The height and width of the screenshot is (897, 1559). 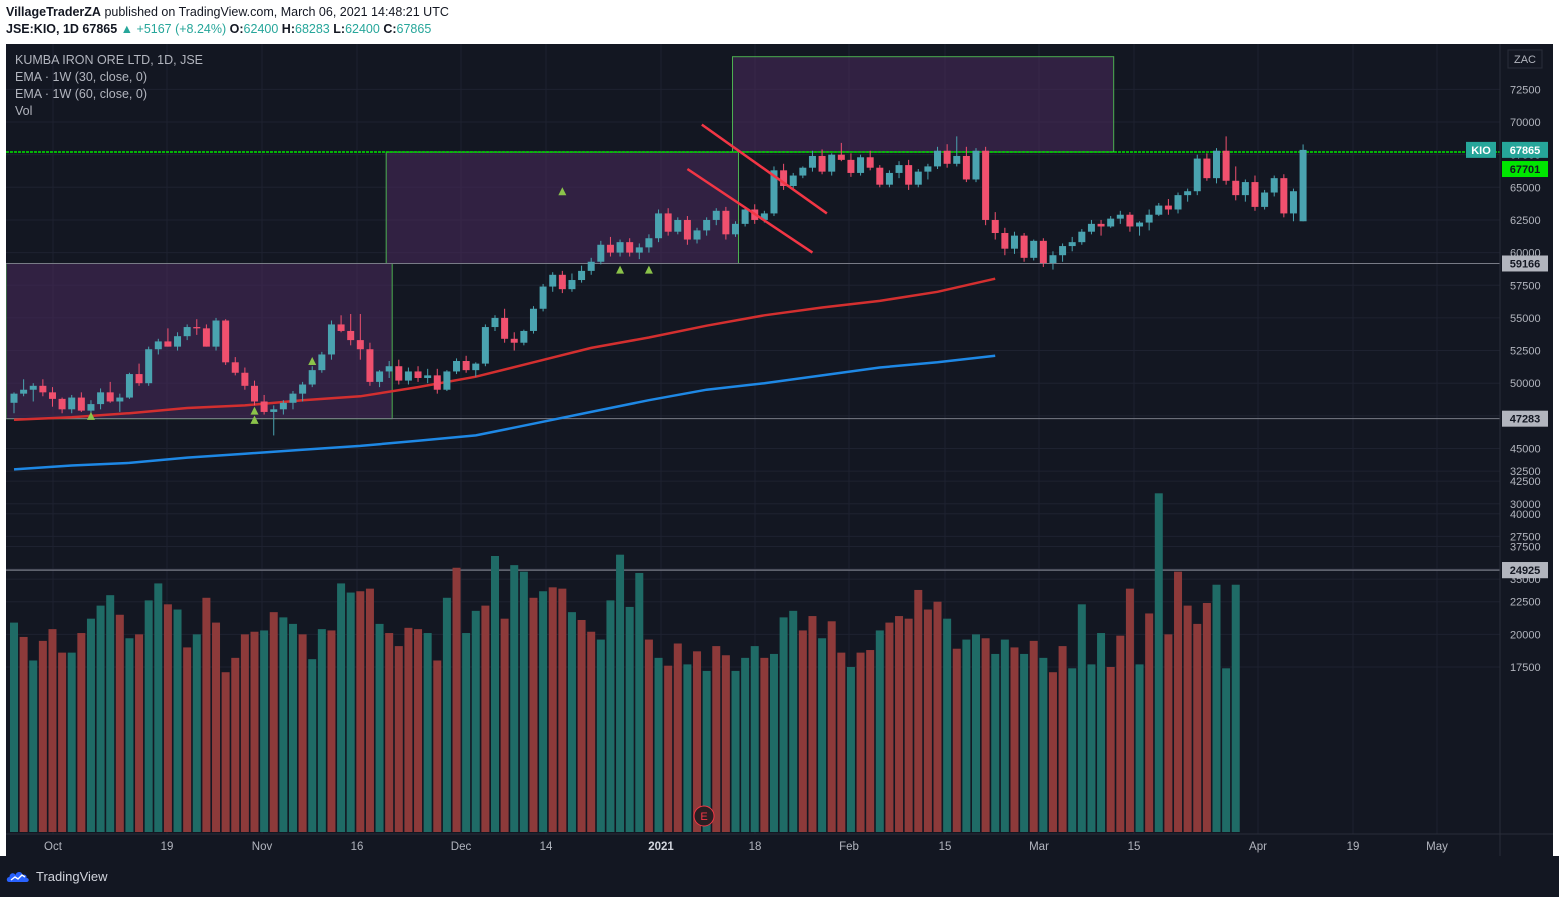 I want to click on tradingview-logo: TradingView, so click(x=57, y=876).